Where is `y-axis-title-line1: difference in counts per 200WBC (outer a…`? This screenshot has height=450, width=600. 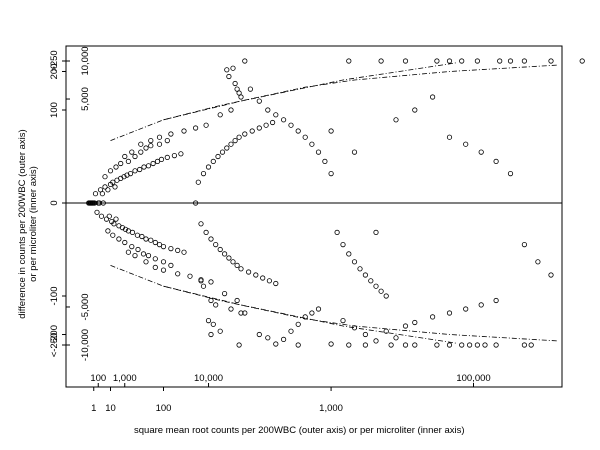 y-axis-title-line1: difference in counts per 200WBC (outer a… is located at coordinates (22, 224).